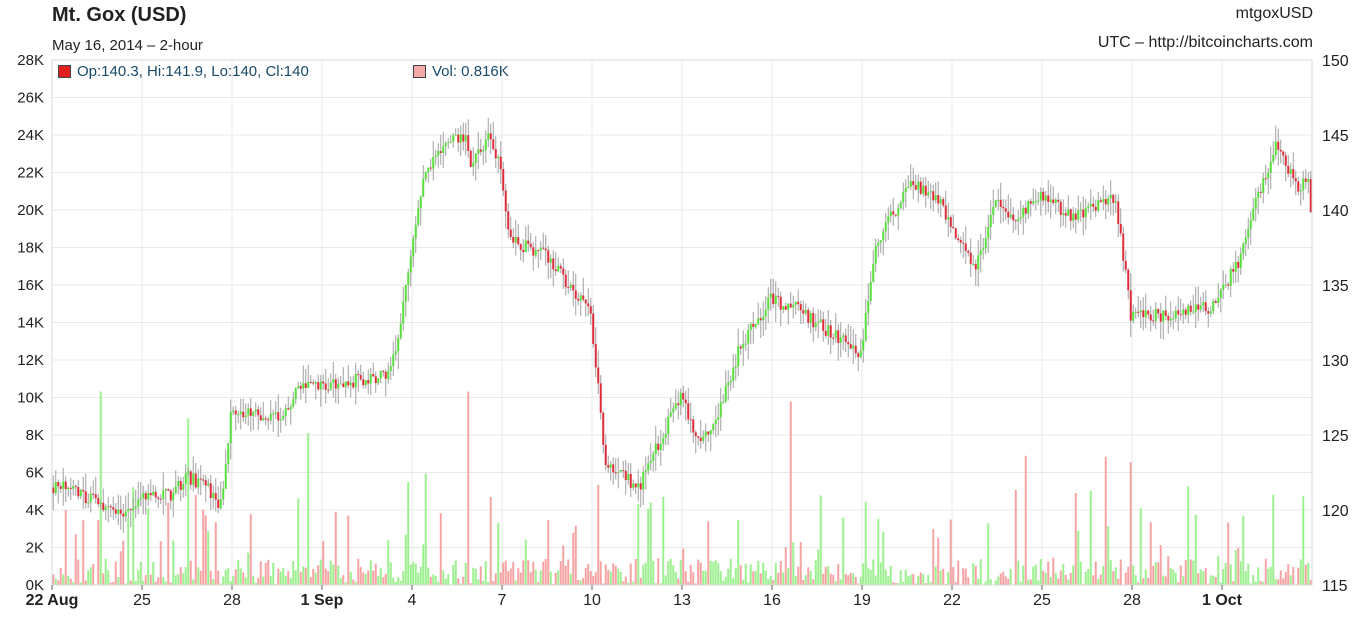  Describe the element at coordinates (862, 600) in the screenshot. I see `x-tick-label: 19` at that location.